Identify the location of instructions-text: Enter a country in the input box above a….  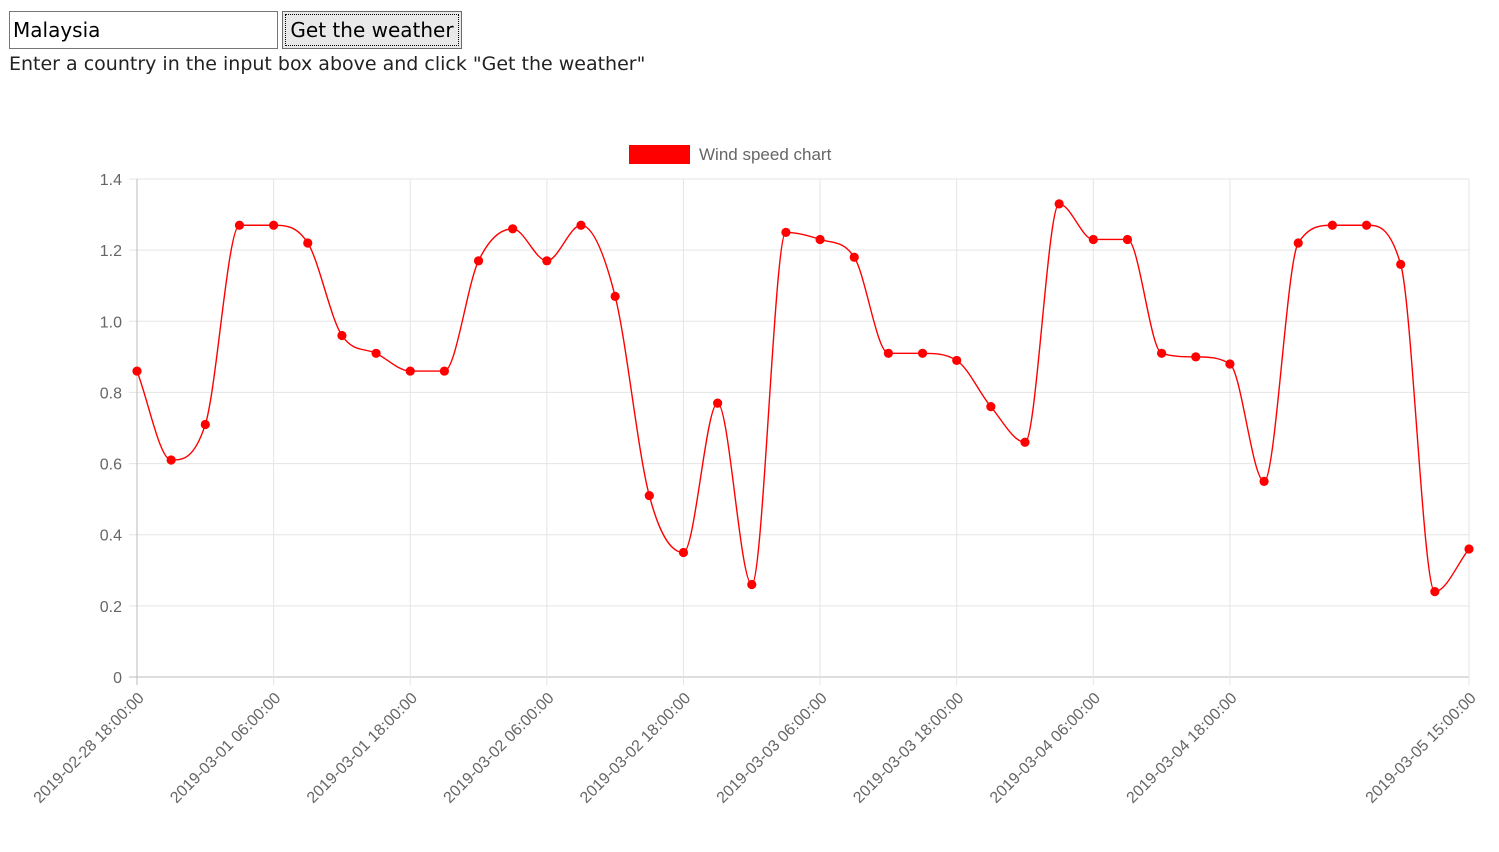
(327, 64).